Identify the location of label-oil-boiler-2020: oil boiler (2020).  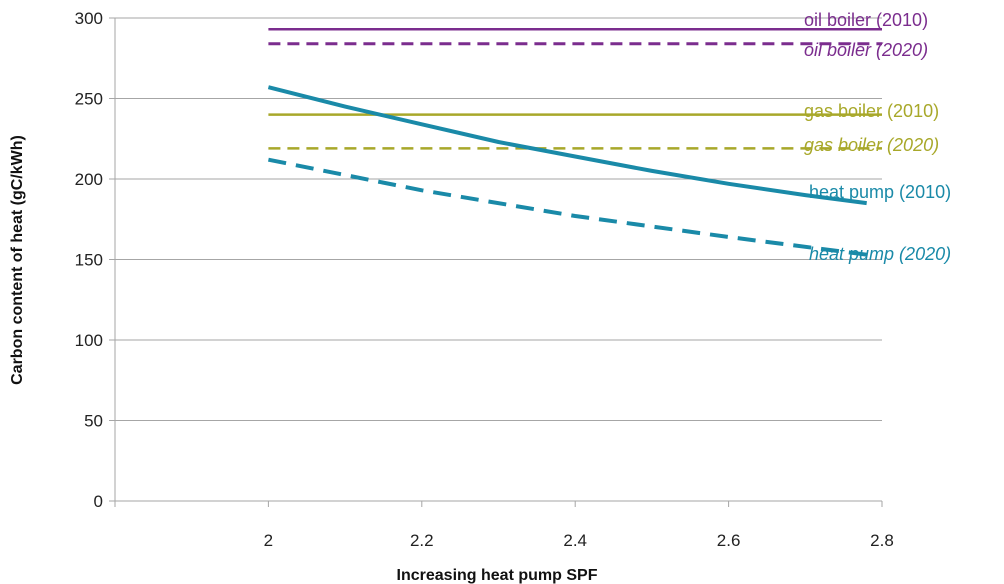
(866, 50).